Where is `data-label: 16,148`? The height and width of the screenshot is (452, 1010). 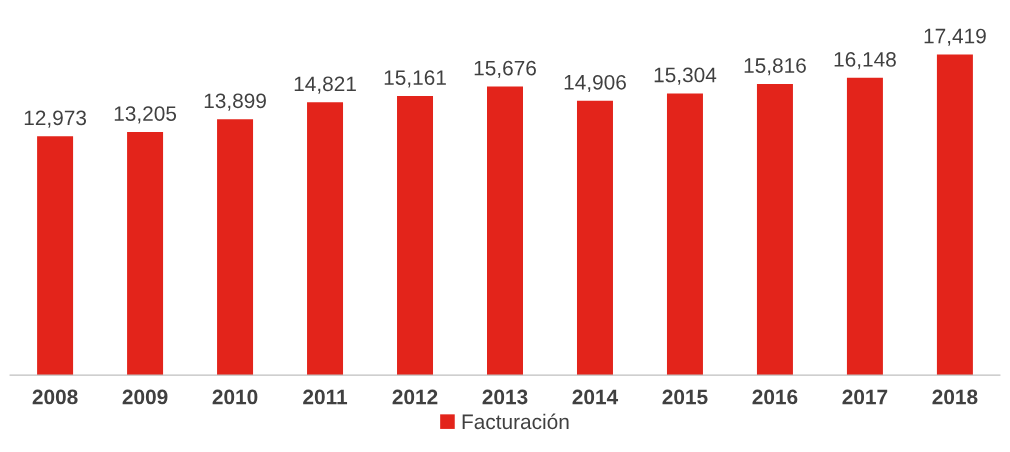 data-label: 16,148 is located at coordinates (865, 61).